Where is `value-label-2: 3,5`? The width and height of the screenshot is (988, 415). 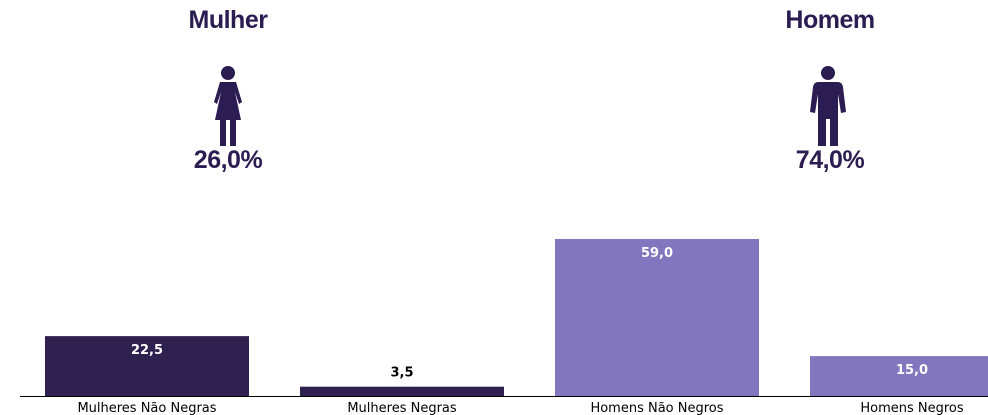
value-label-2: 3,5 is located at coordinates (401, 373).